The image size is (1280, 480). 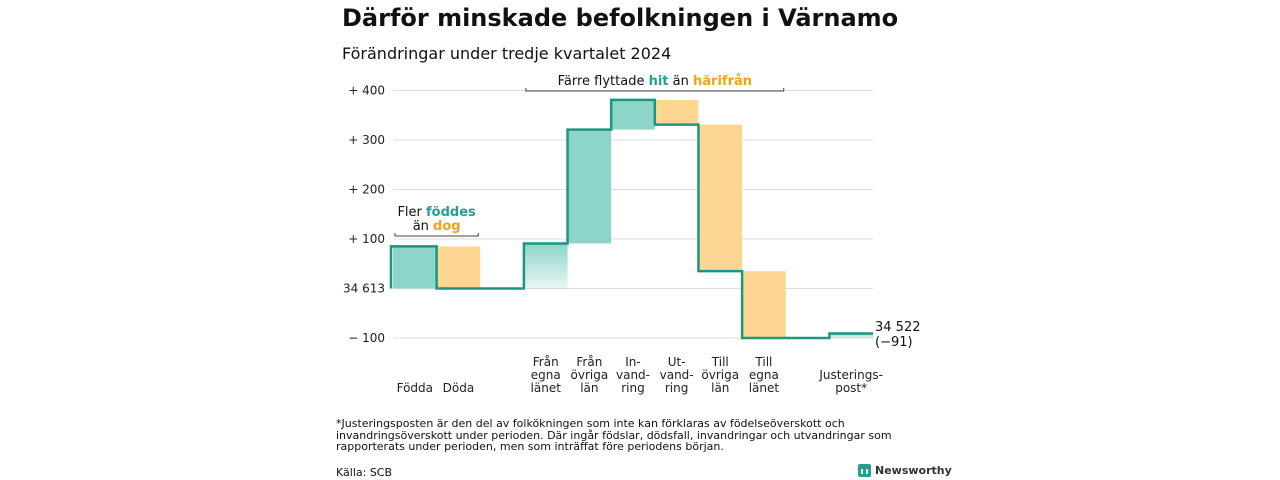 I want to click on annotation-segment: Färre flyttade, so click(x=603, y=81).